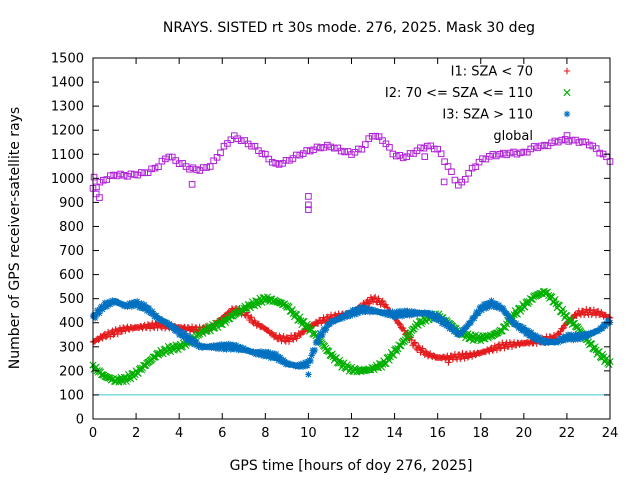  I want to click on x-tick-label: 14, so click(394, 433).